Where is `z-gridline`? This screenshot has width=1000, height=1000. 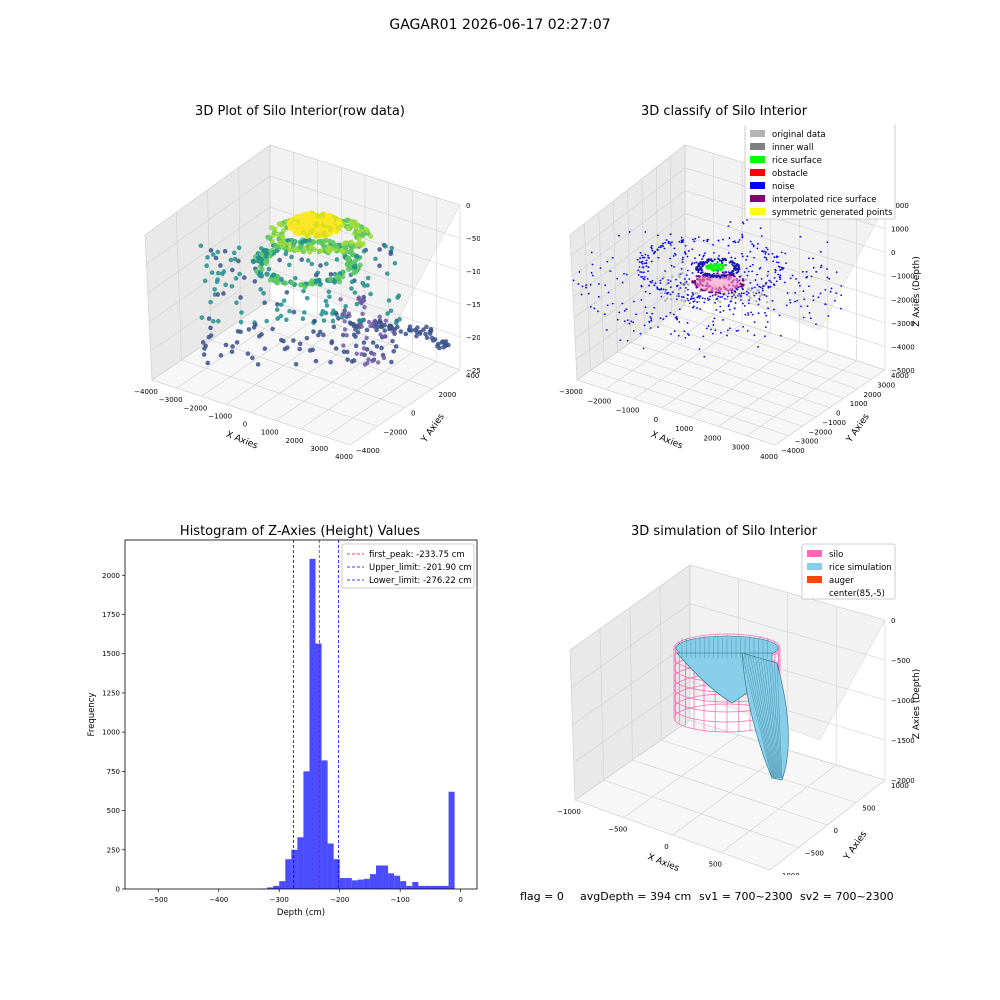
z-gridline is located at coordinates (730, 320).